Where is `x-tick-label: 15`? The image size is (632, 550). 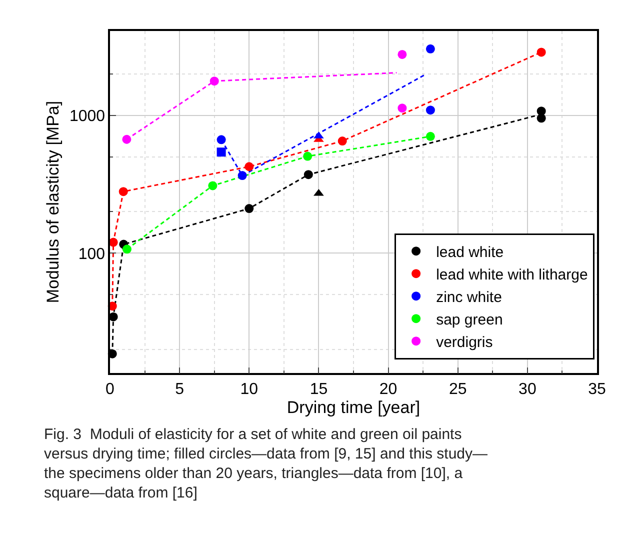 x-tick-label: 15 is located at coordinates (319, 389).